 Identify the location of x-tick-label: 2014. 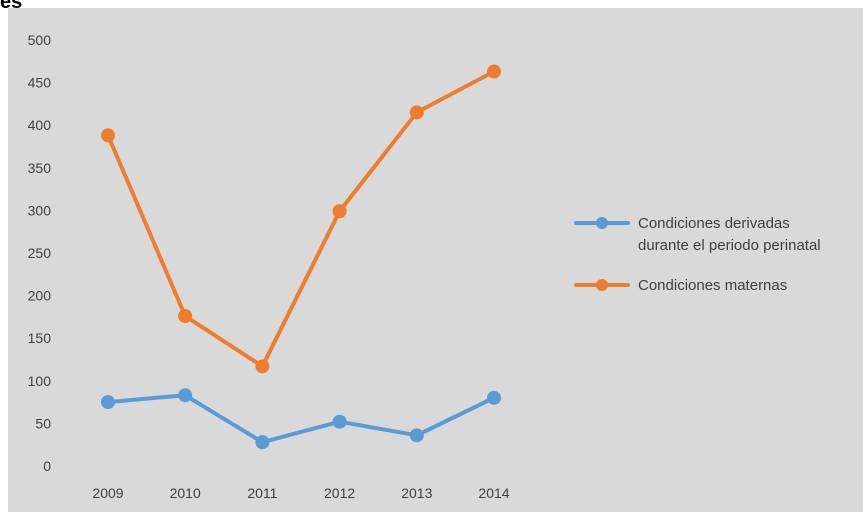
(493, 493).